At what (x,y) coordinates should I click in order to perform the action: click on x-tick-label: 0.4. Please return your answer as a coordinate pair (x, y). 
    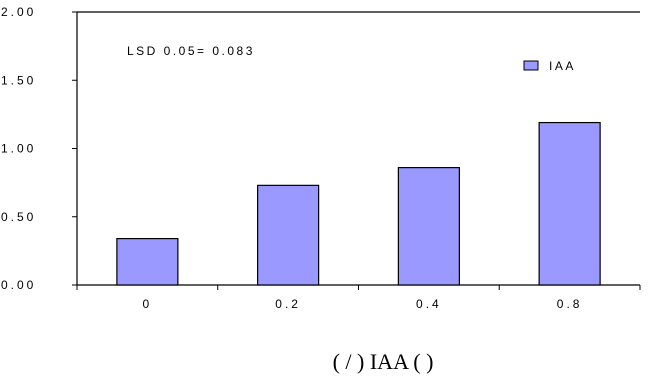
    Looking at the image, I should click on (429, 304).